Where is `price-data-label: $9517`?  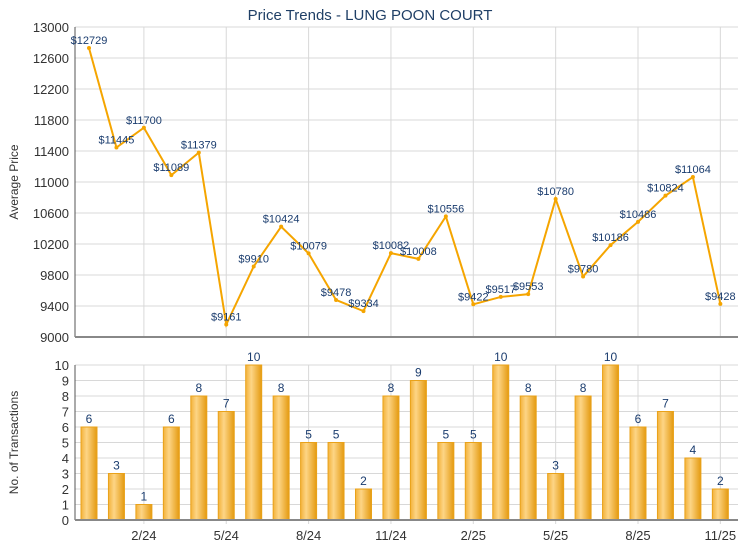 price-data-label: $9517 is located at coordinates (500, 290).